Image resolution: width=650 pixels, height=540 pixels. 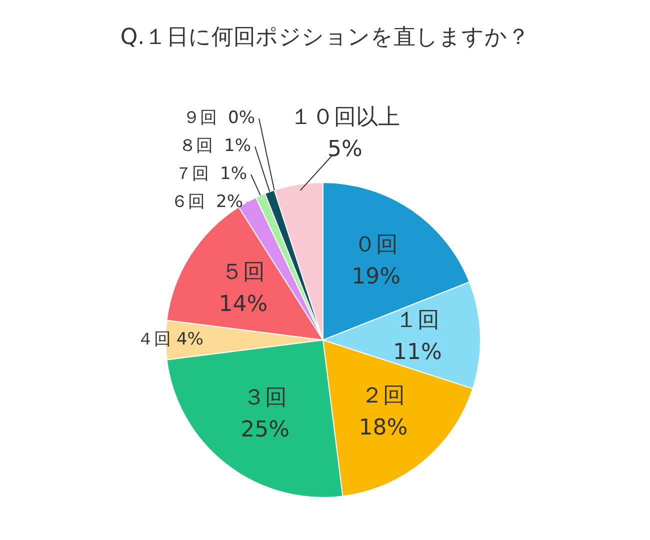 What do you see at coordinates (243, 273) in the screenshot?
I see `slice-label: ５回` at bounding box center [243, 273].